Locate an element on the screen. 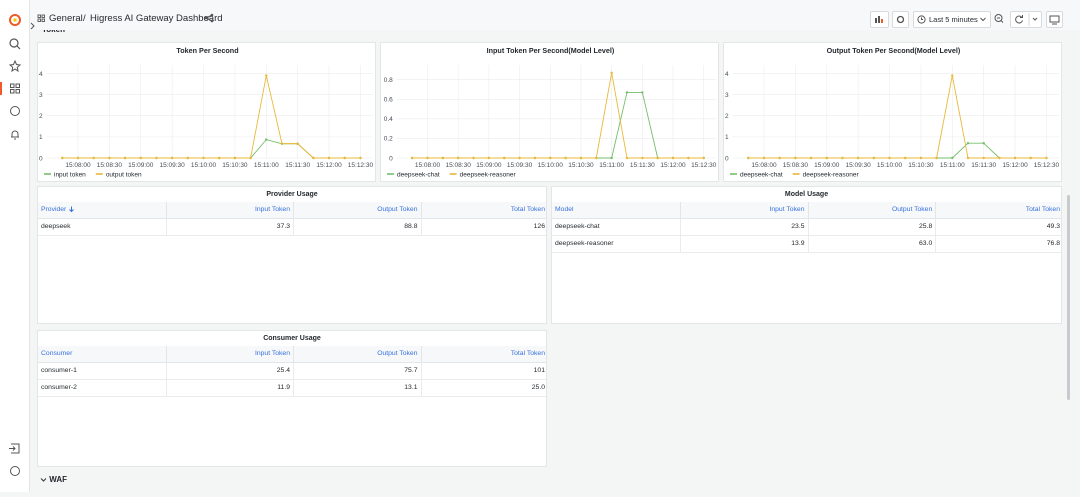 This screenshot has width=1080, height=497. refresh-icon is located at coordinates (1026, 19).